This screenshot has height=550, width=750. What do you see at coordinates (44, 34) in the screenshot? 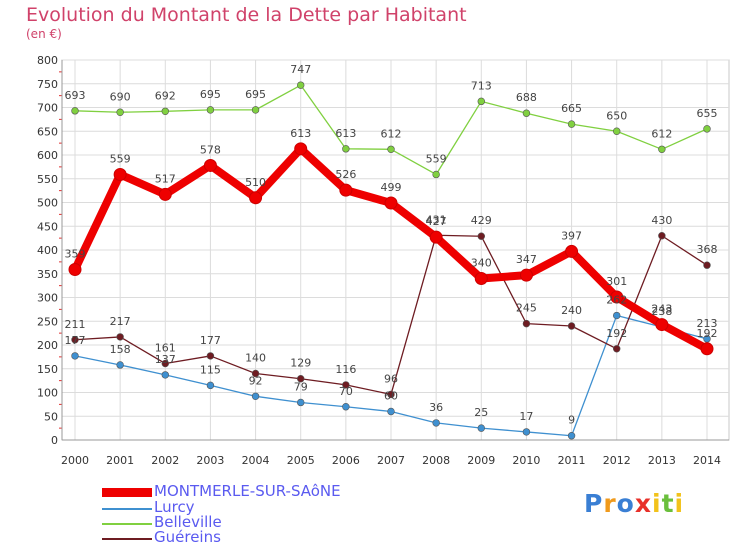
I see `chart-subtitle: (en €)` at bounding box center [44, 34].